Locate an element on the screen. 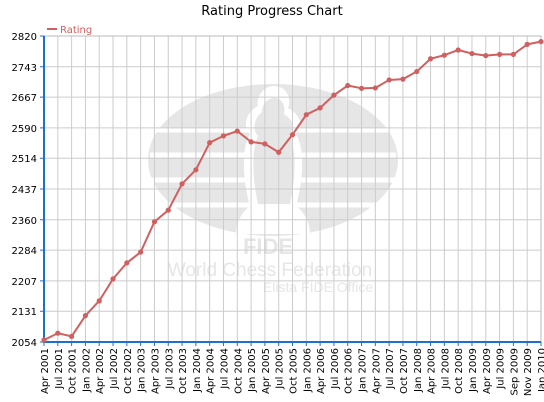 The width and height of the screenshot is (544, 402). watermark-org: FIDE is located at coordinates (268, 246).